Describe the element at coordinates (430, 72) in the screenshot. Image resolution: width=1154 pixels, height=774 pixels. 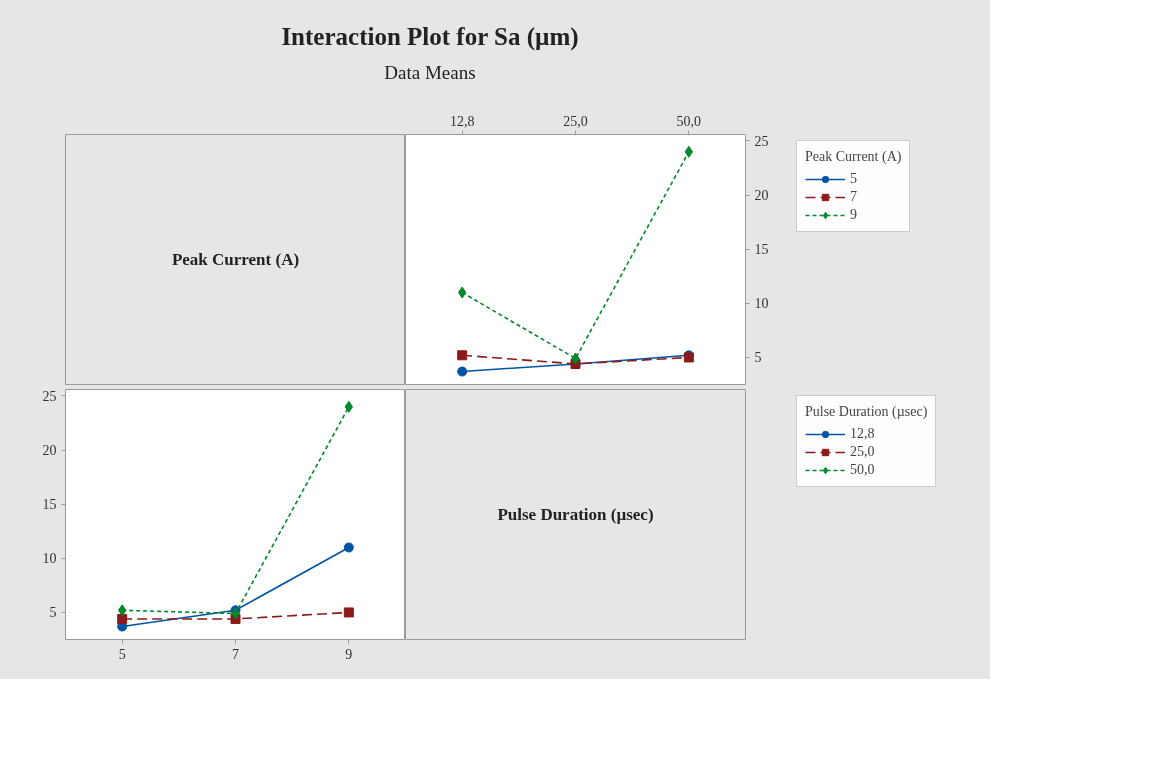
I see `text: Data Means` at that location.